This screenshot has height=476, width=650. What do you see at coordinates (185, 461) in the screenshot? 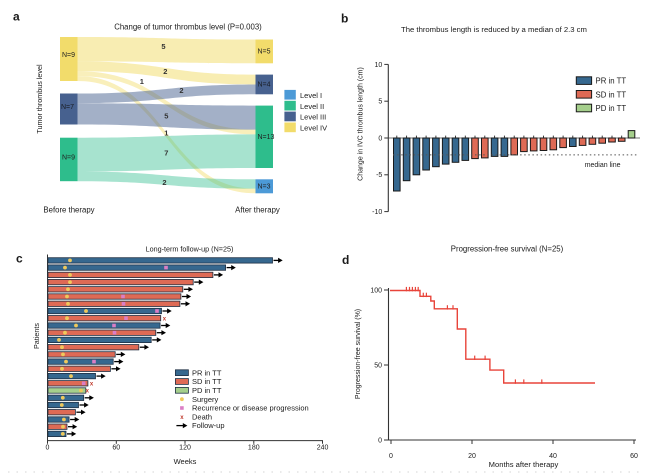
I see `svg-text: Weeks` at bounding box center [185, 461].